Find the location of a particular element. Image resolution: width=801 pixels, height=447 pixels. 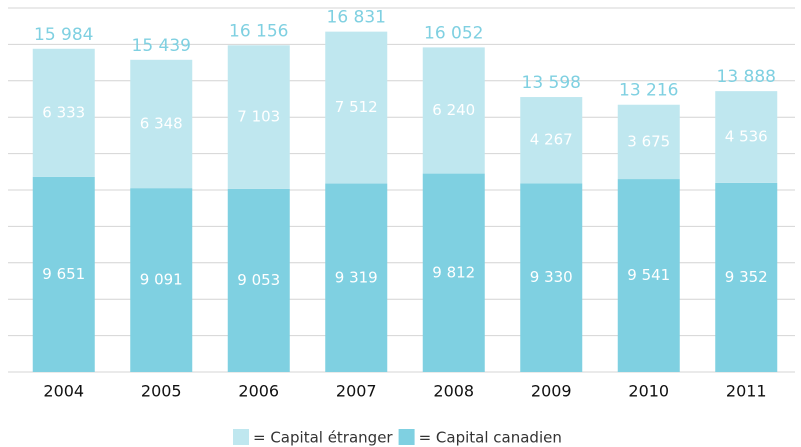

segment-label: 9 053 is located at coordinates (258, 280).